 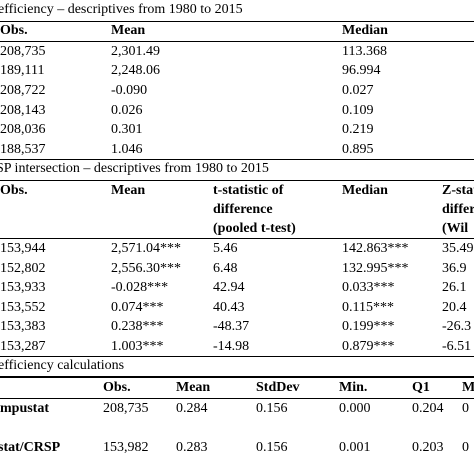 What do you see at coordinates (237, 21) in the screenshot?
I see `section1-top-rule` at bounding box center [237, 21].